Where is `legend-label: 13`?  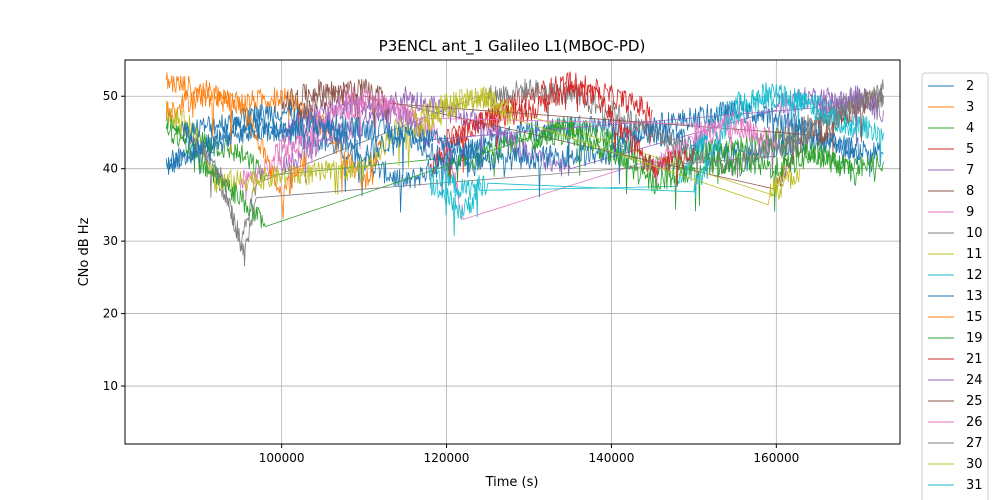
legend-label: 13 is located at coordinates (974, 296).